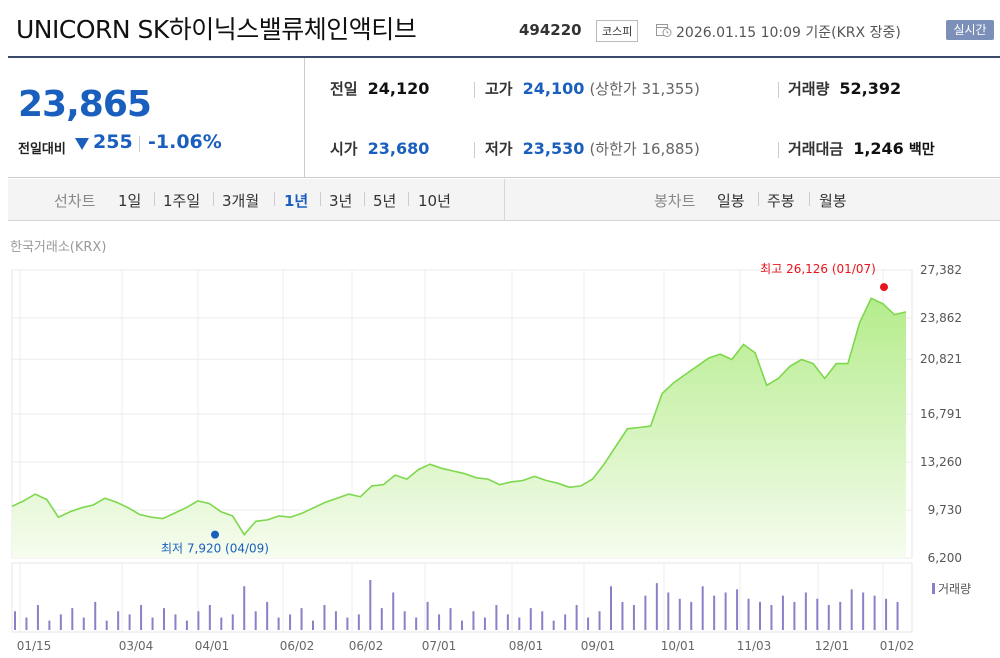 The height and width of the screenshot is (658, 1000). Describe the element at coordinates (398, 88) in the screenshot. I see `stat-value: 24,120` at that location.